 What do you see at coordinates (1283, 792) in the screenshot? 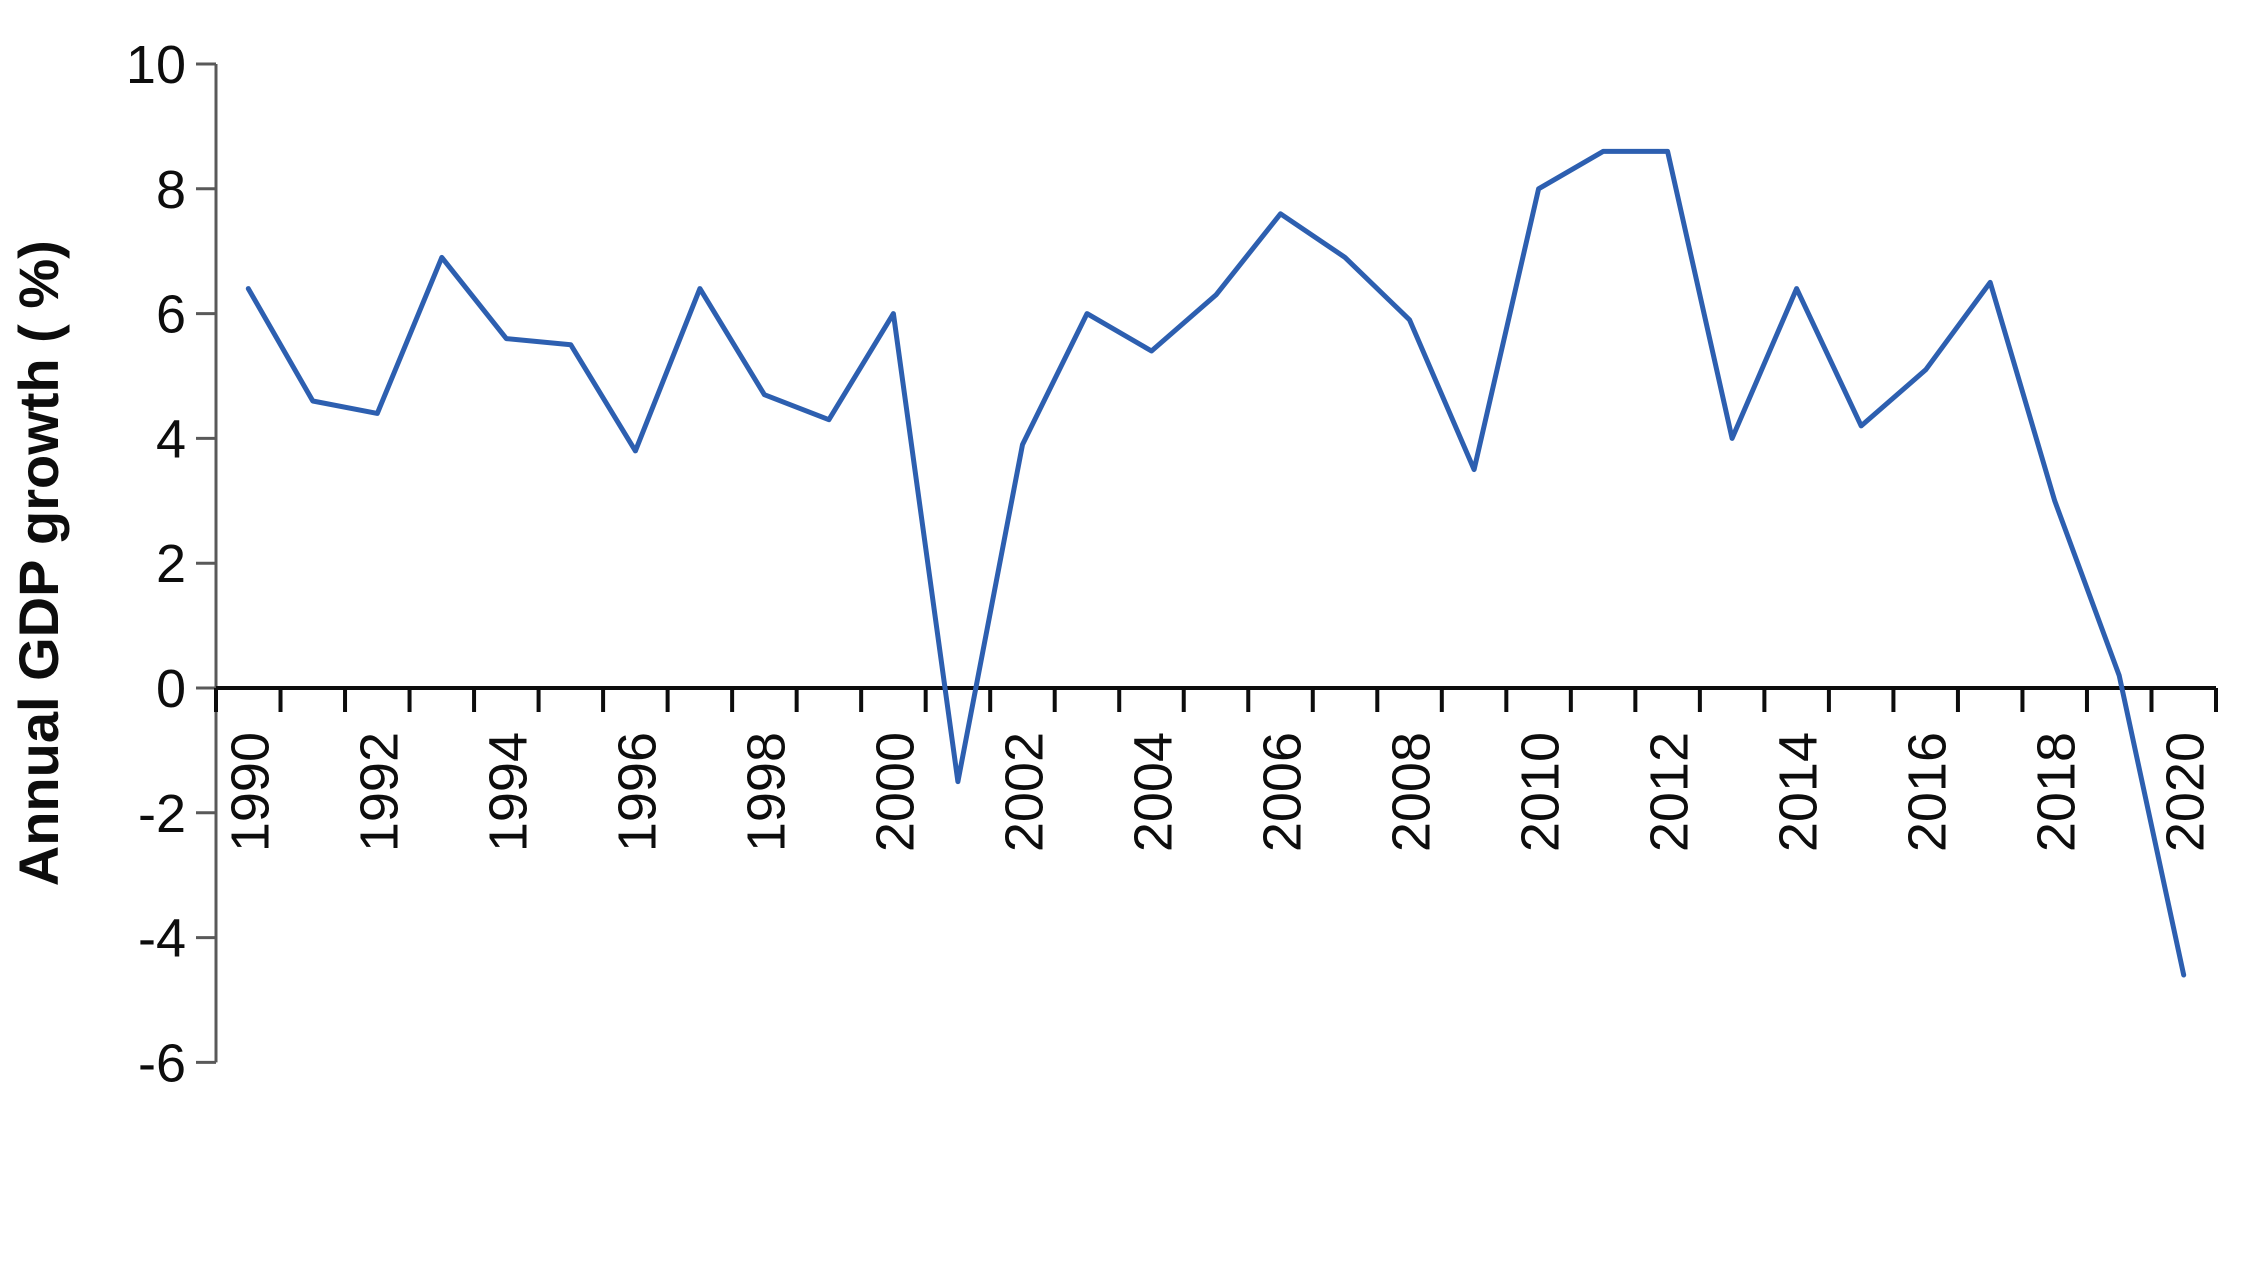
I see `x-axis-tick-label: 2006` at bounding box center [1283, 792].